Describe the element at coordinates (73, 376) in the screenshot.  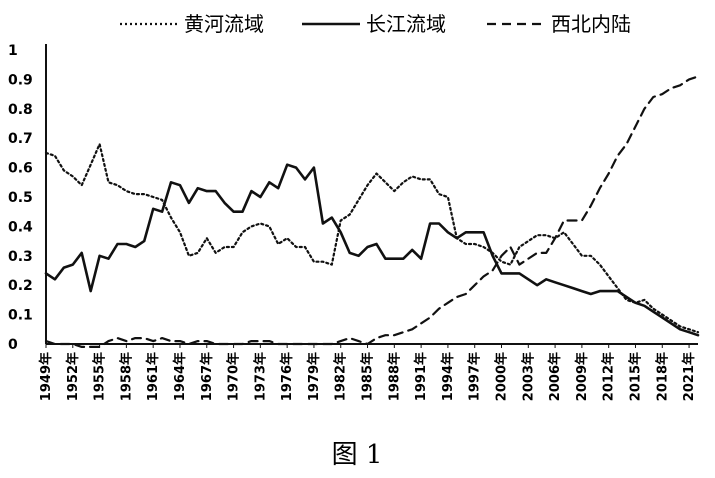
I see `x-tick-label: 1952年` at that location.